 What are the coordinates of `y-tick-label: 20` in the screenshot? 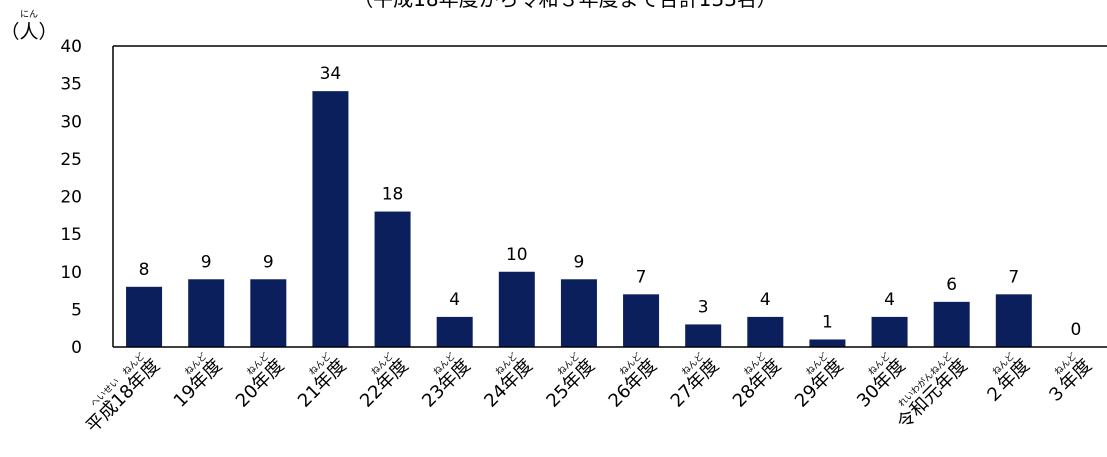 It's located at (71, 198).